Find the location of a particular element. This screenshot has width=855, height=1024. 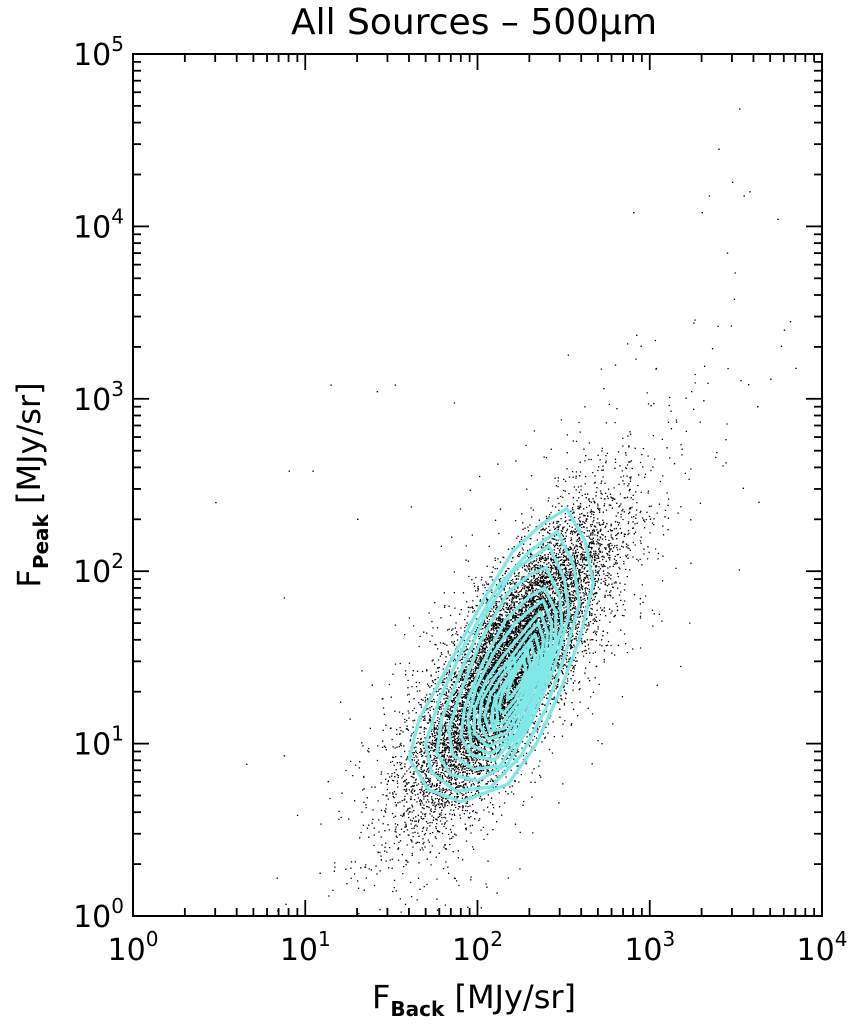

x-tick-label: 10¹ is located at coordinates (305, 947).